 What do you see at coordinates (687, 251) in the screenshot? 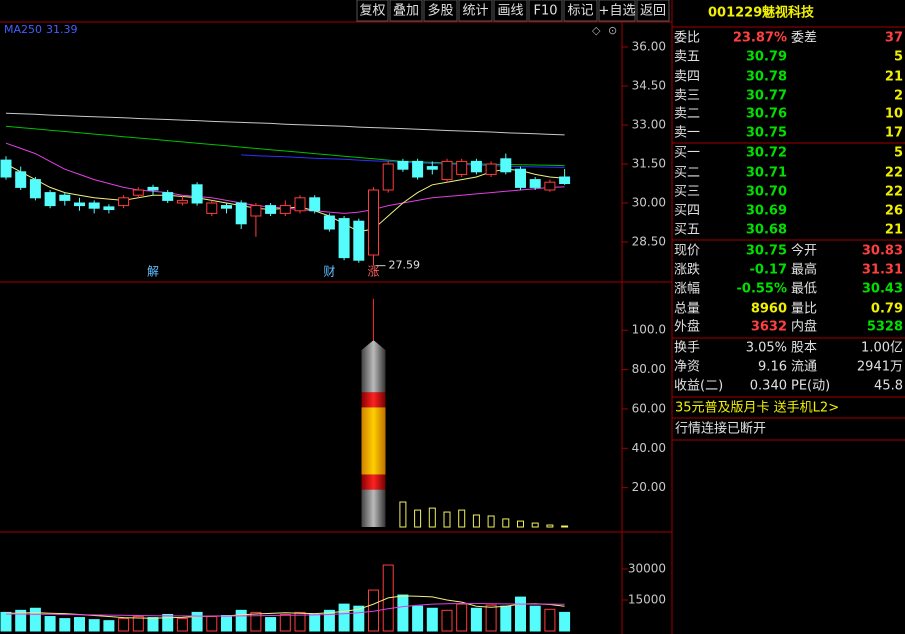
I see `quote-label: 现价` at bounding box center [687, 251].